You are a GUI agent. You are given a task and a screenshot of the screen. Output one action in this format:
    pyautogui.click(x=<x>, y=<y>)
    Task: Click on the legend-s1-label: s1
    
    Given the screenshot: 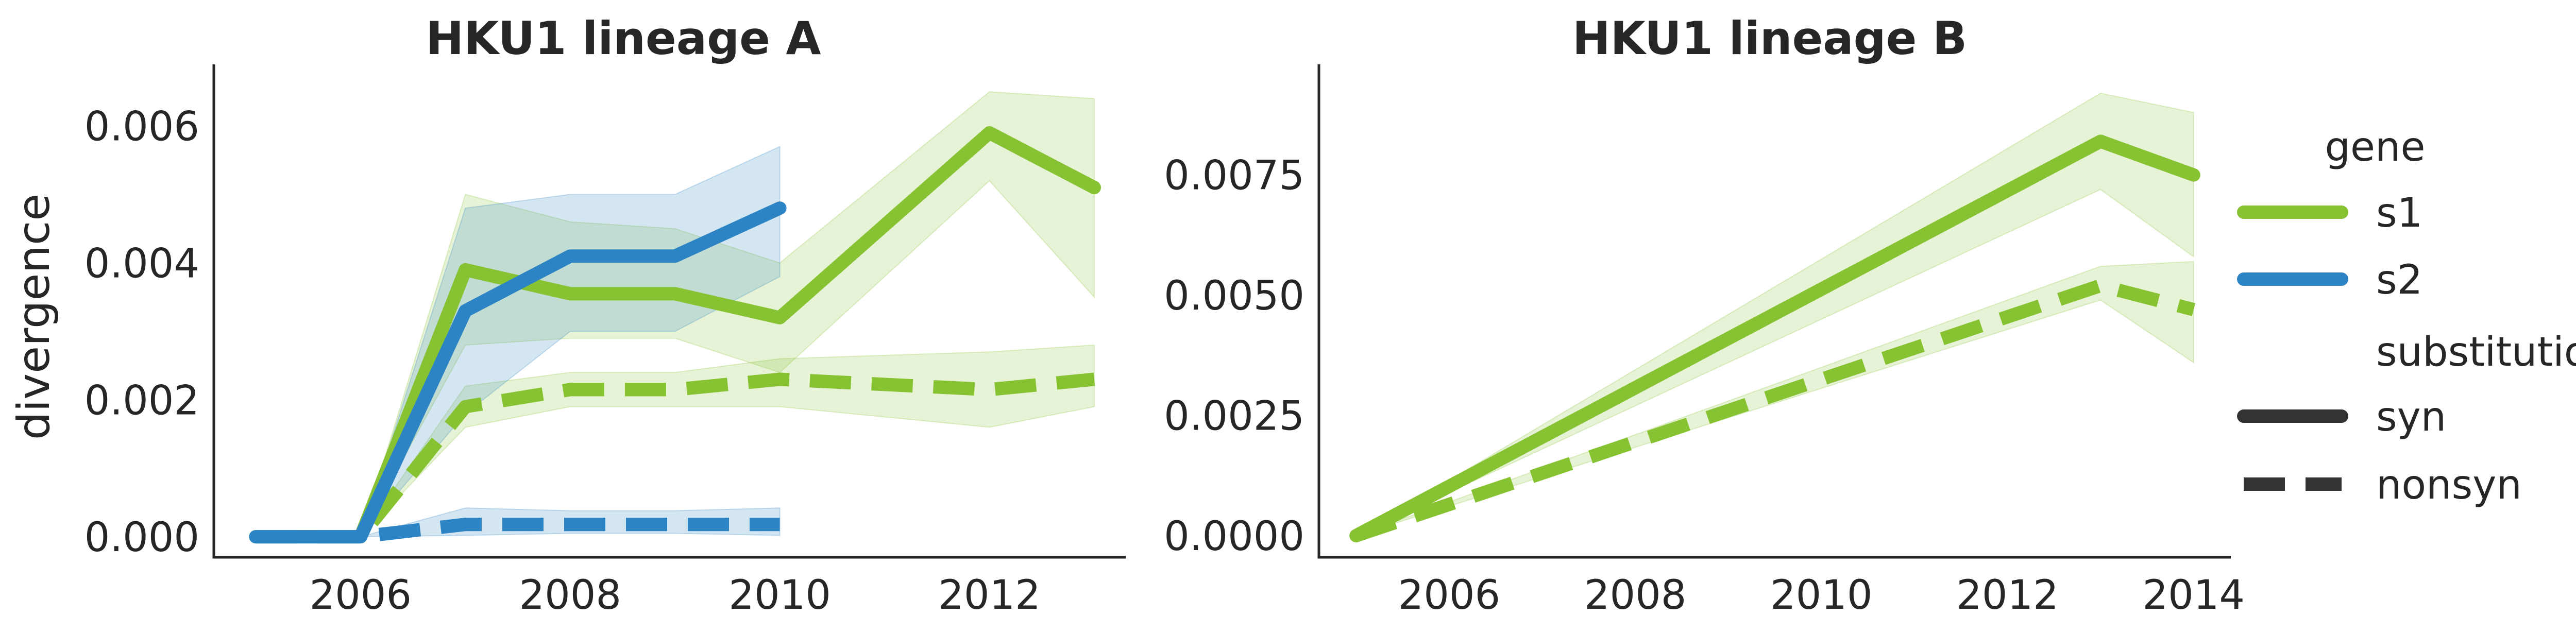 What is the action you would take?
    pyautogui.click(x=2399, y=213)
    